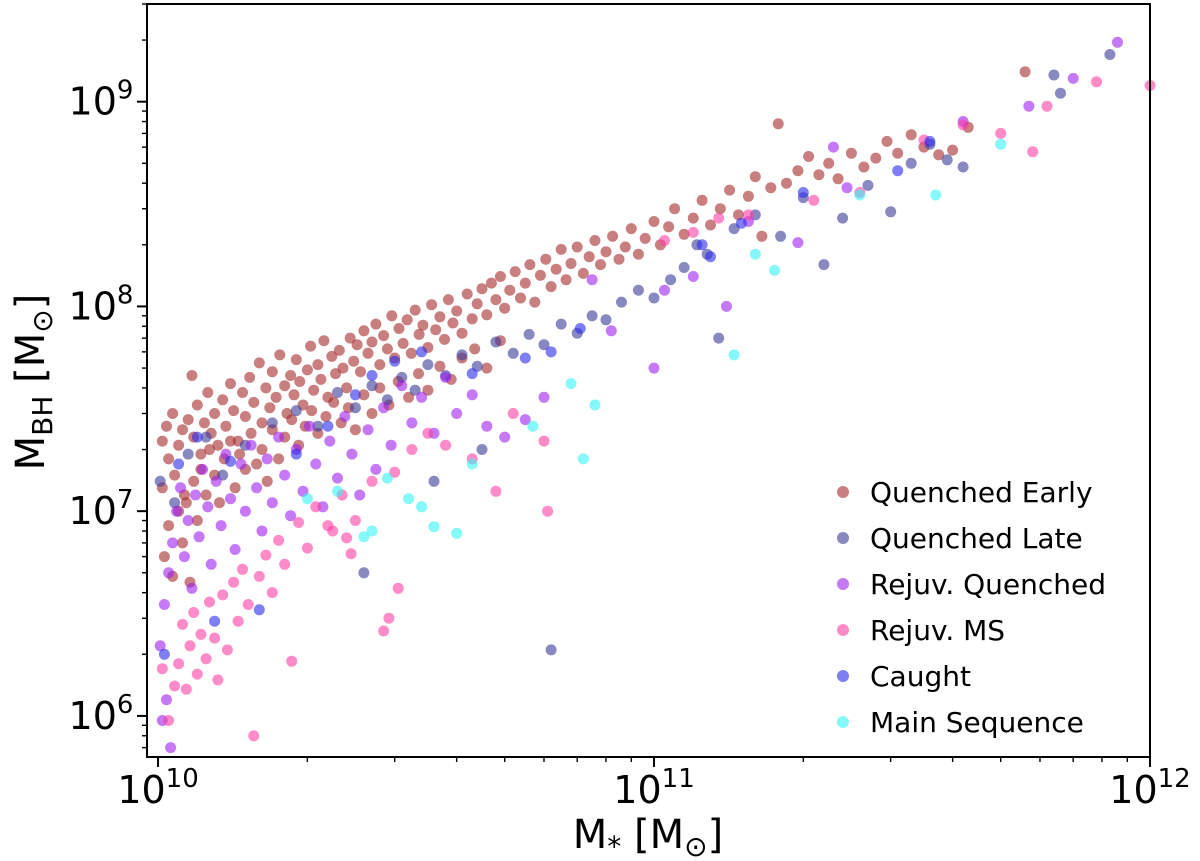  Describe the element at coordinates (31, 364) in the screenshot. I see `y-axis-label-unit-open: [M` at that location.